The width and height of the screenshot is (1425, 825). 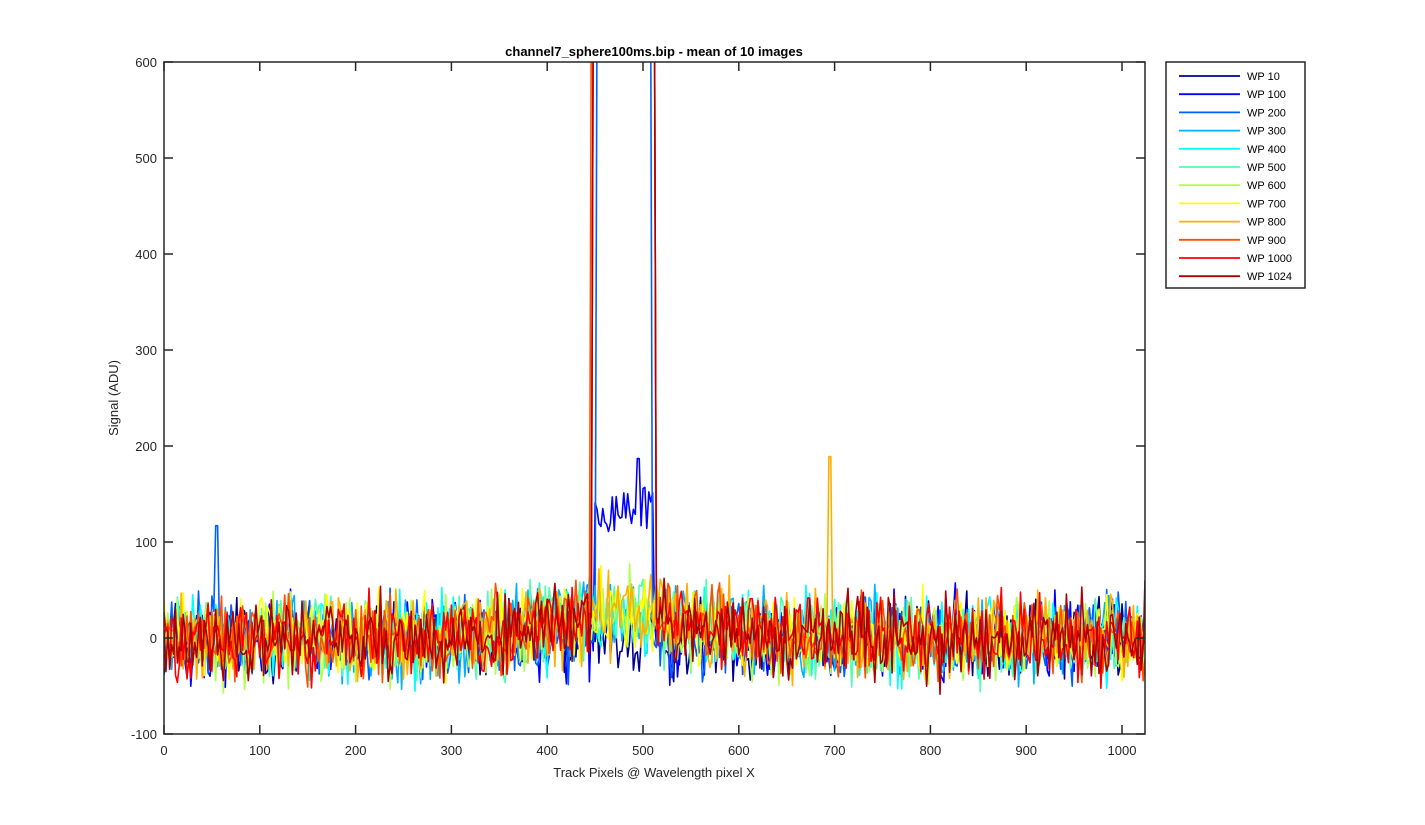 I want to click on legend-label: WP 600, so click(x=1266, y=186).